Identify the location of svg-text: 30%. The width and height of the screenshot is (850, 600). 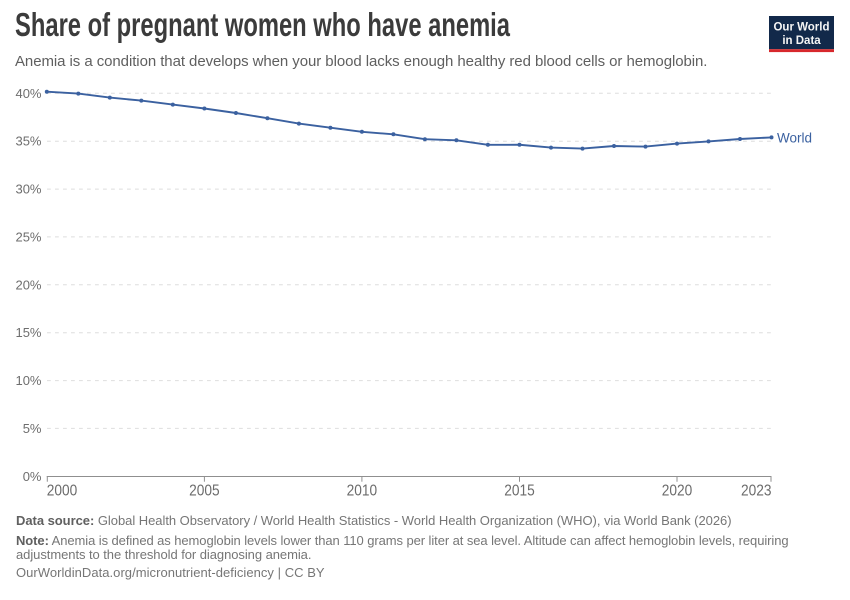
(28, 189).